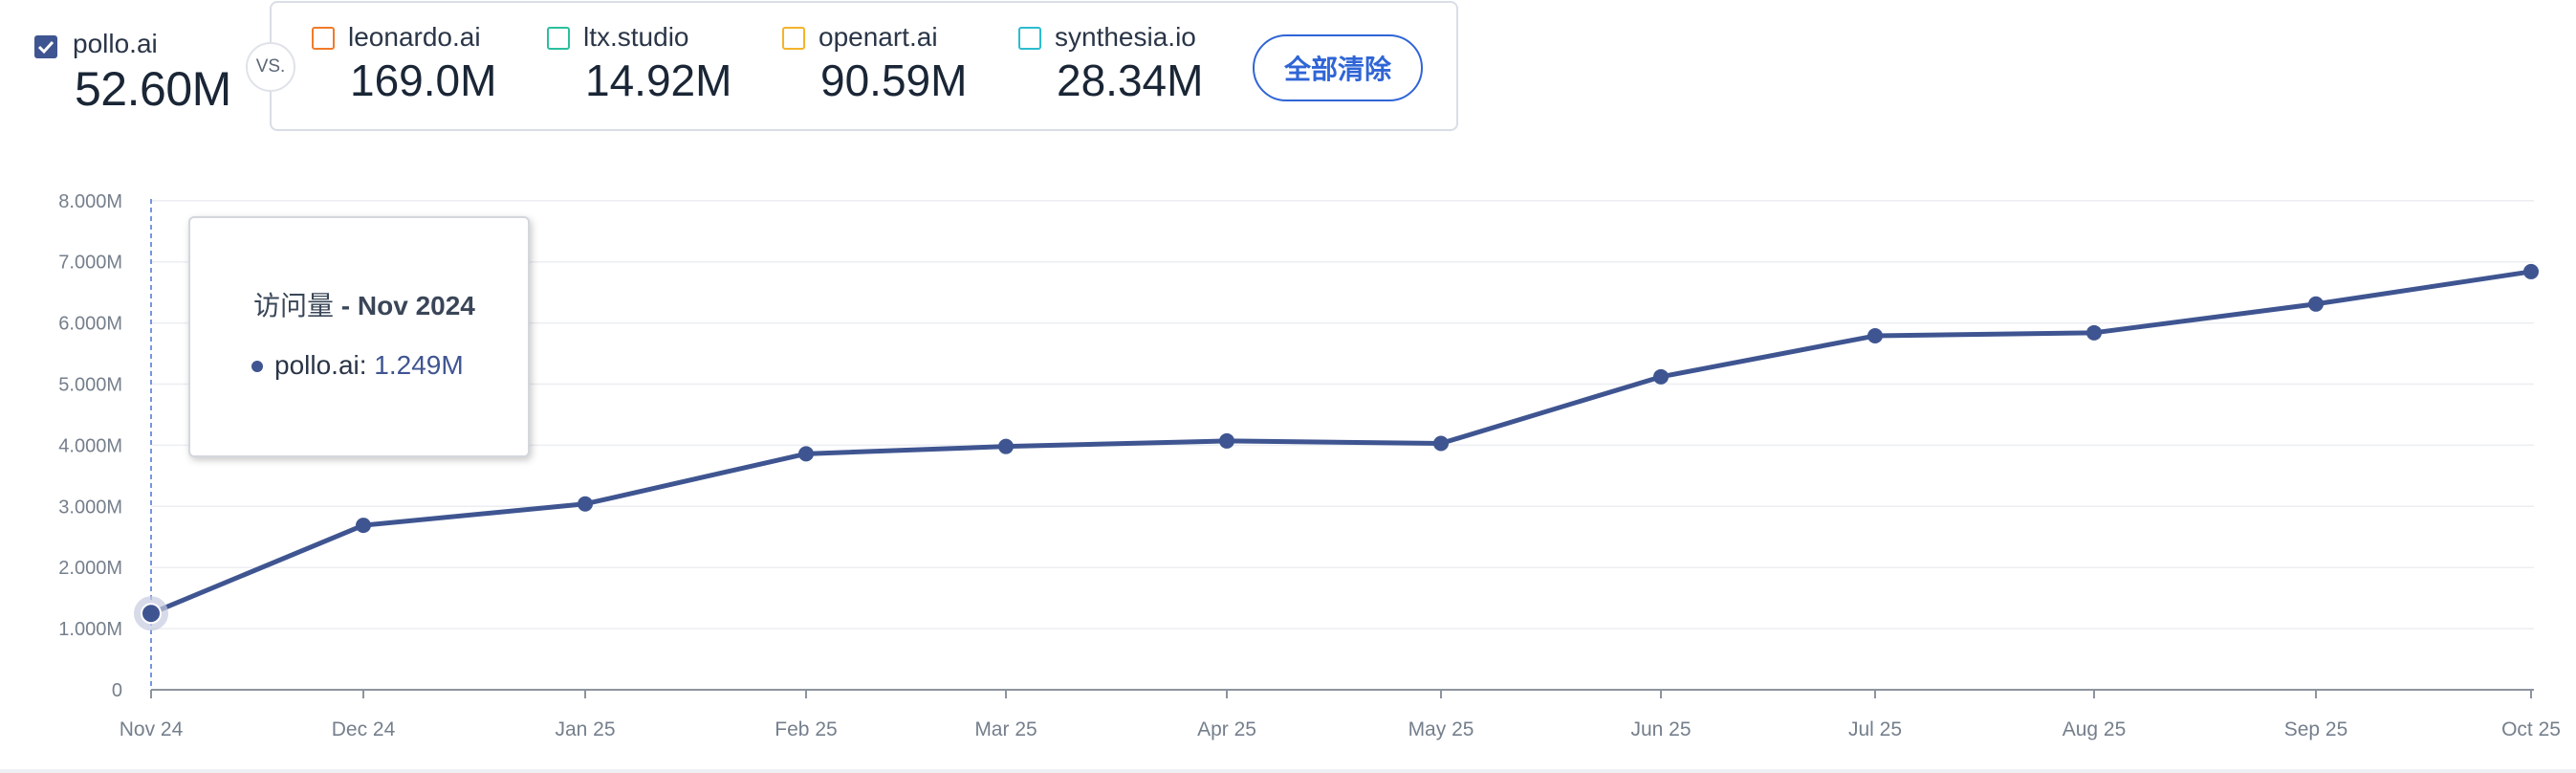 The height and width of the screenshot is (773, 2576). I want to click on tooltip-series-value: 1.249M, so click(419, 365).